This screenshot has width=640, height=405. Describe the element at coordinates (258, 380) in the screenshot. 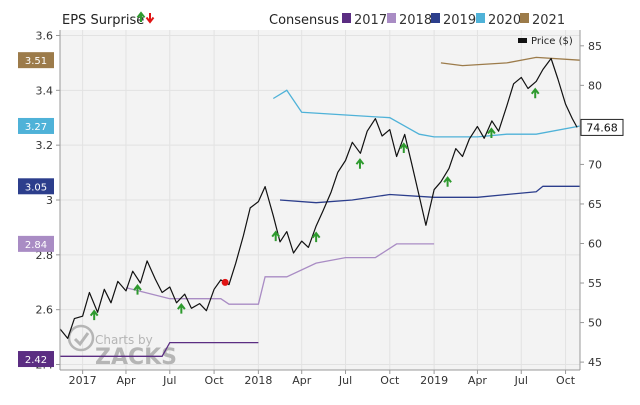

I see `x-tick-label: 2018` at that location.